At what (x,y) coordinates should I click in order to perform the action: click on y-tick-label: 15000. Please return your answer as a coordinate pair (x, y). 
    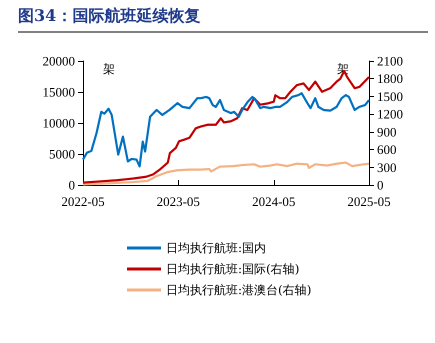
    Looking at the image, I should click on (58, 92).